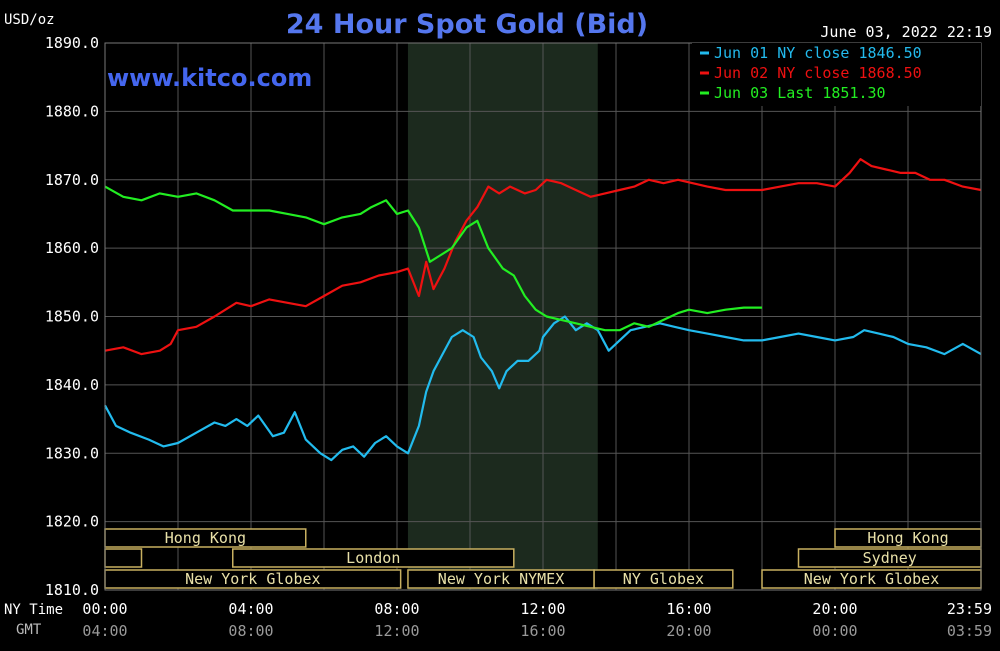 This screenshot has width=1000, height=651. What do you see at coordinates (818, 53) in the screenshot?
I see `legend-entry: Jun 01 NY close 1846.50` at bounding box center [818, 53].